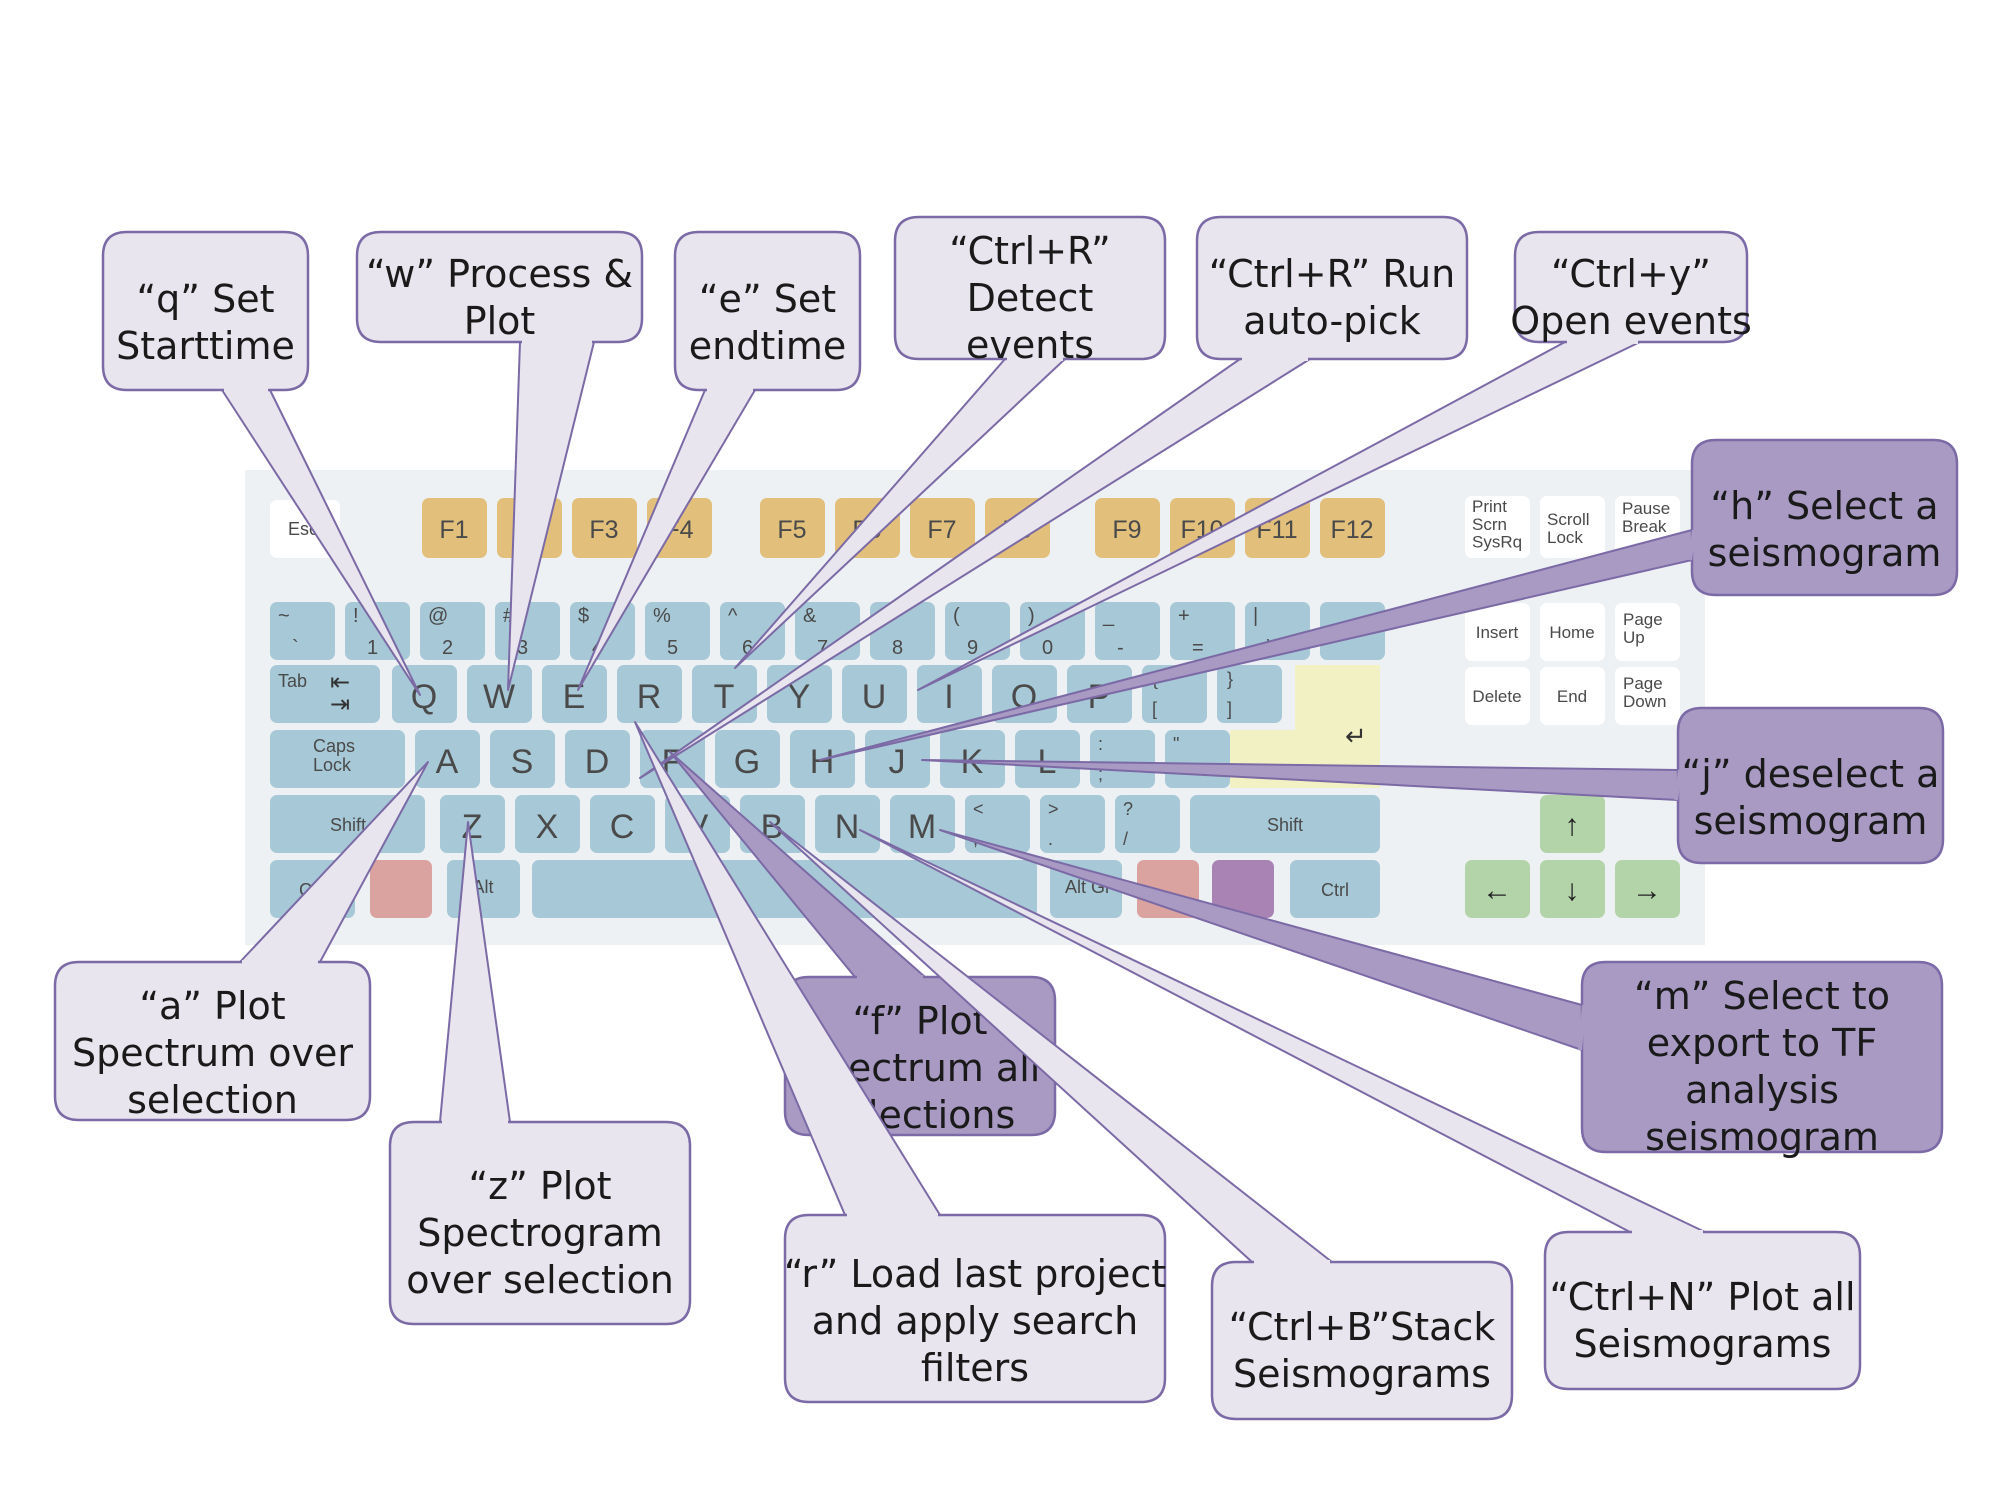 Image resolution: width=2000 pixels, height=1500 pixels. What do you see at coordinates (1243, 889) in the screenshot?
I see `key-menu` at bounding box center [1243, 889].